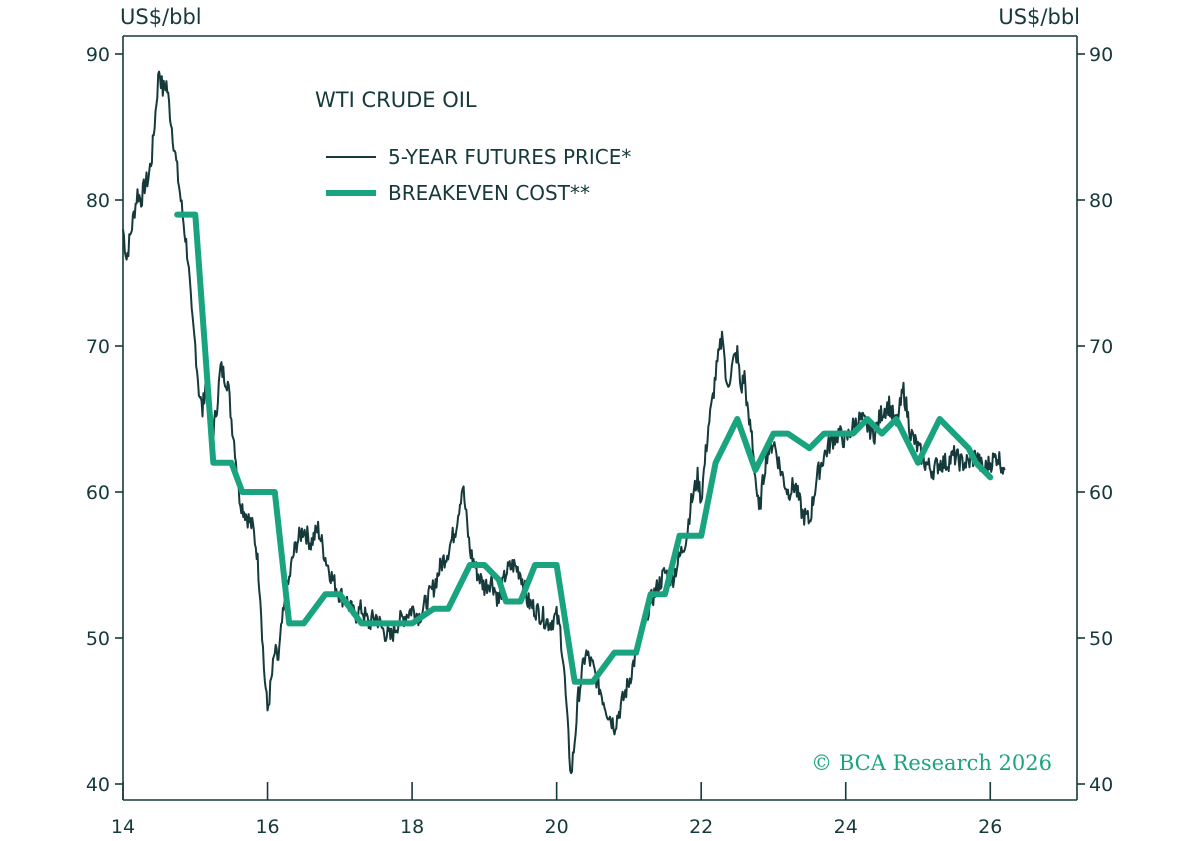 The width and height of the screenshot is (1200, 841). What do you see at coordinates (478, 175) in the screenshot?
I see `legend: 5-YEAR FUTURES PRICE* BREAKEVEN COST**` at bounding box center [478, 175].